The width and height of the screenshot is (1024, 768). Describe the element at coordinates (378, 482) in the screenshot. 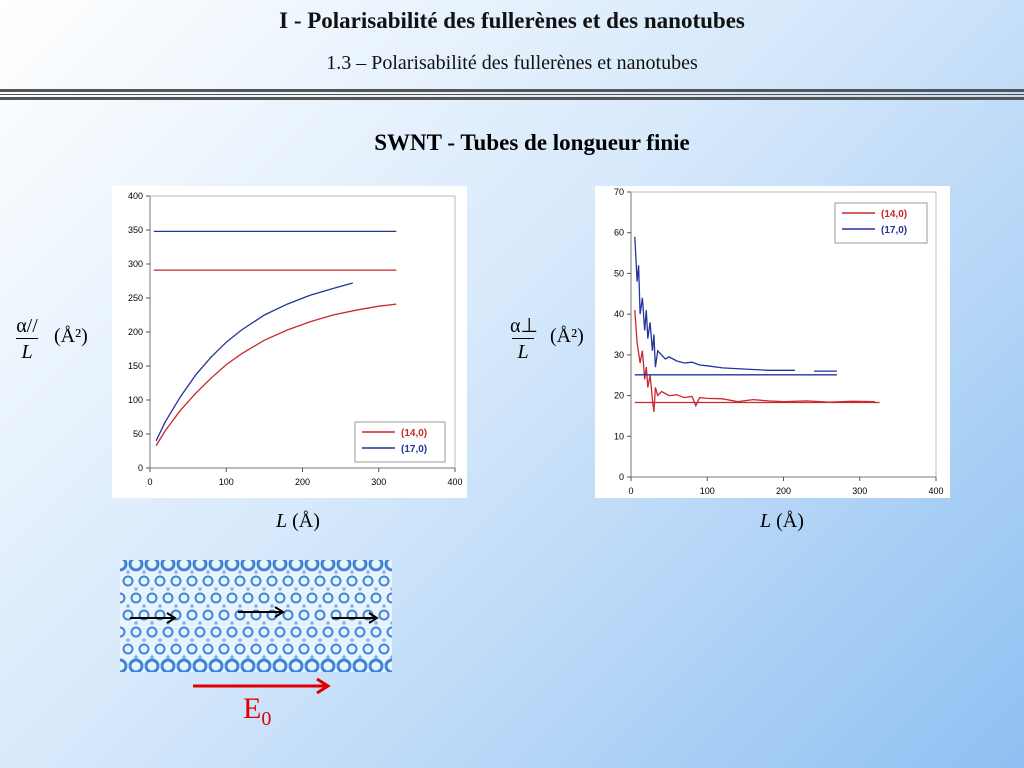

I see `left-chart-x-tick-label: 300` at that location.